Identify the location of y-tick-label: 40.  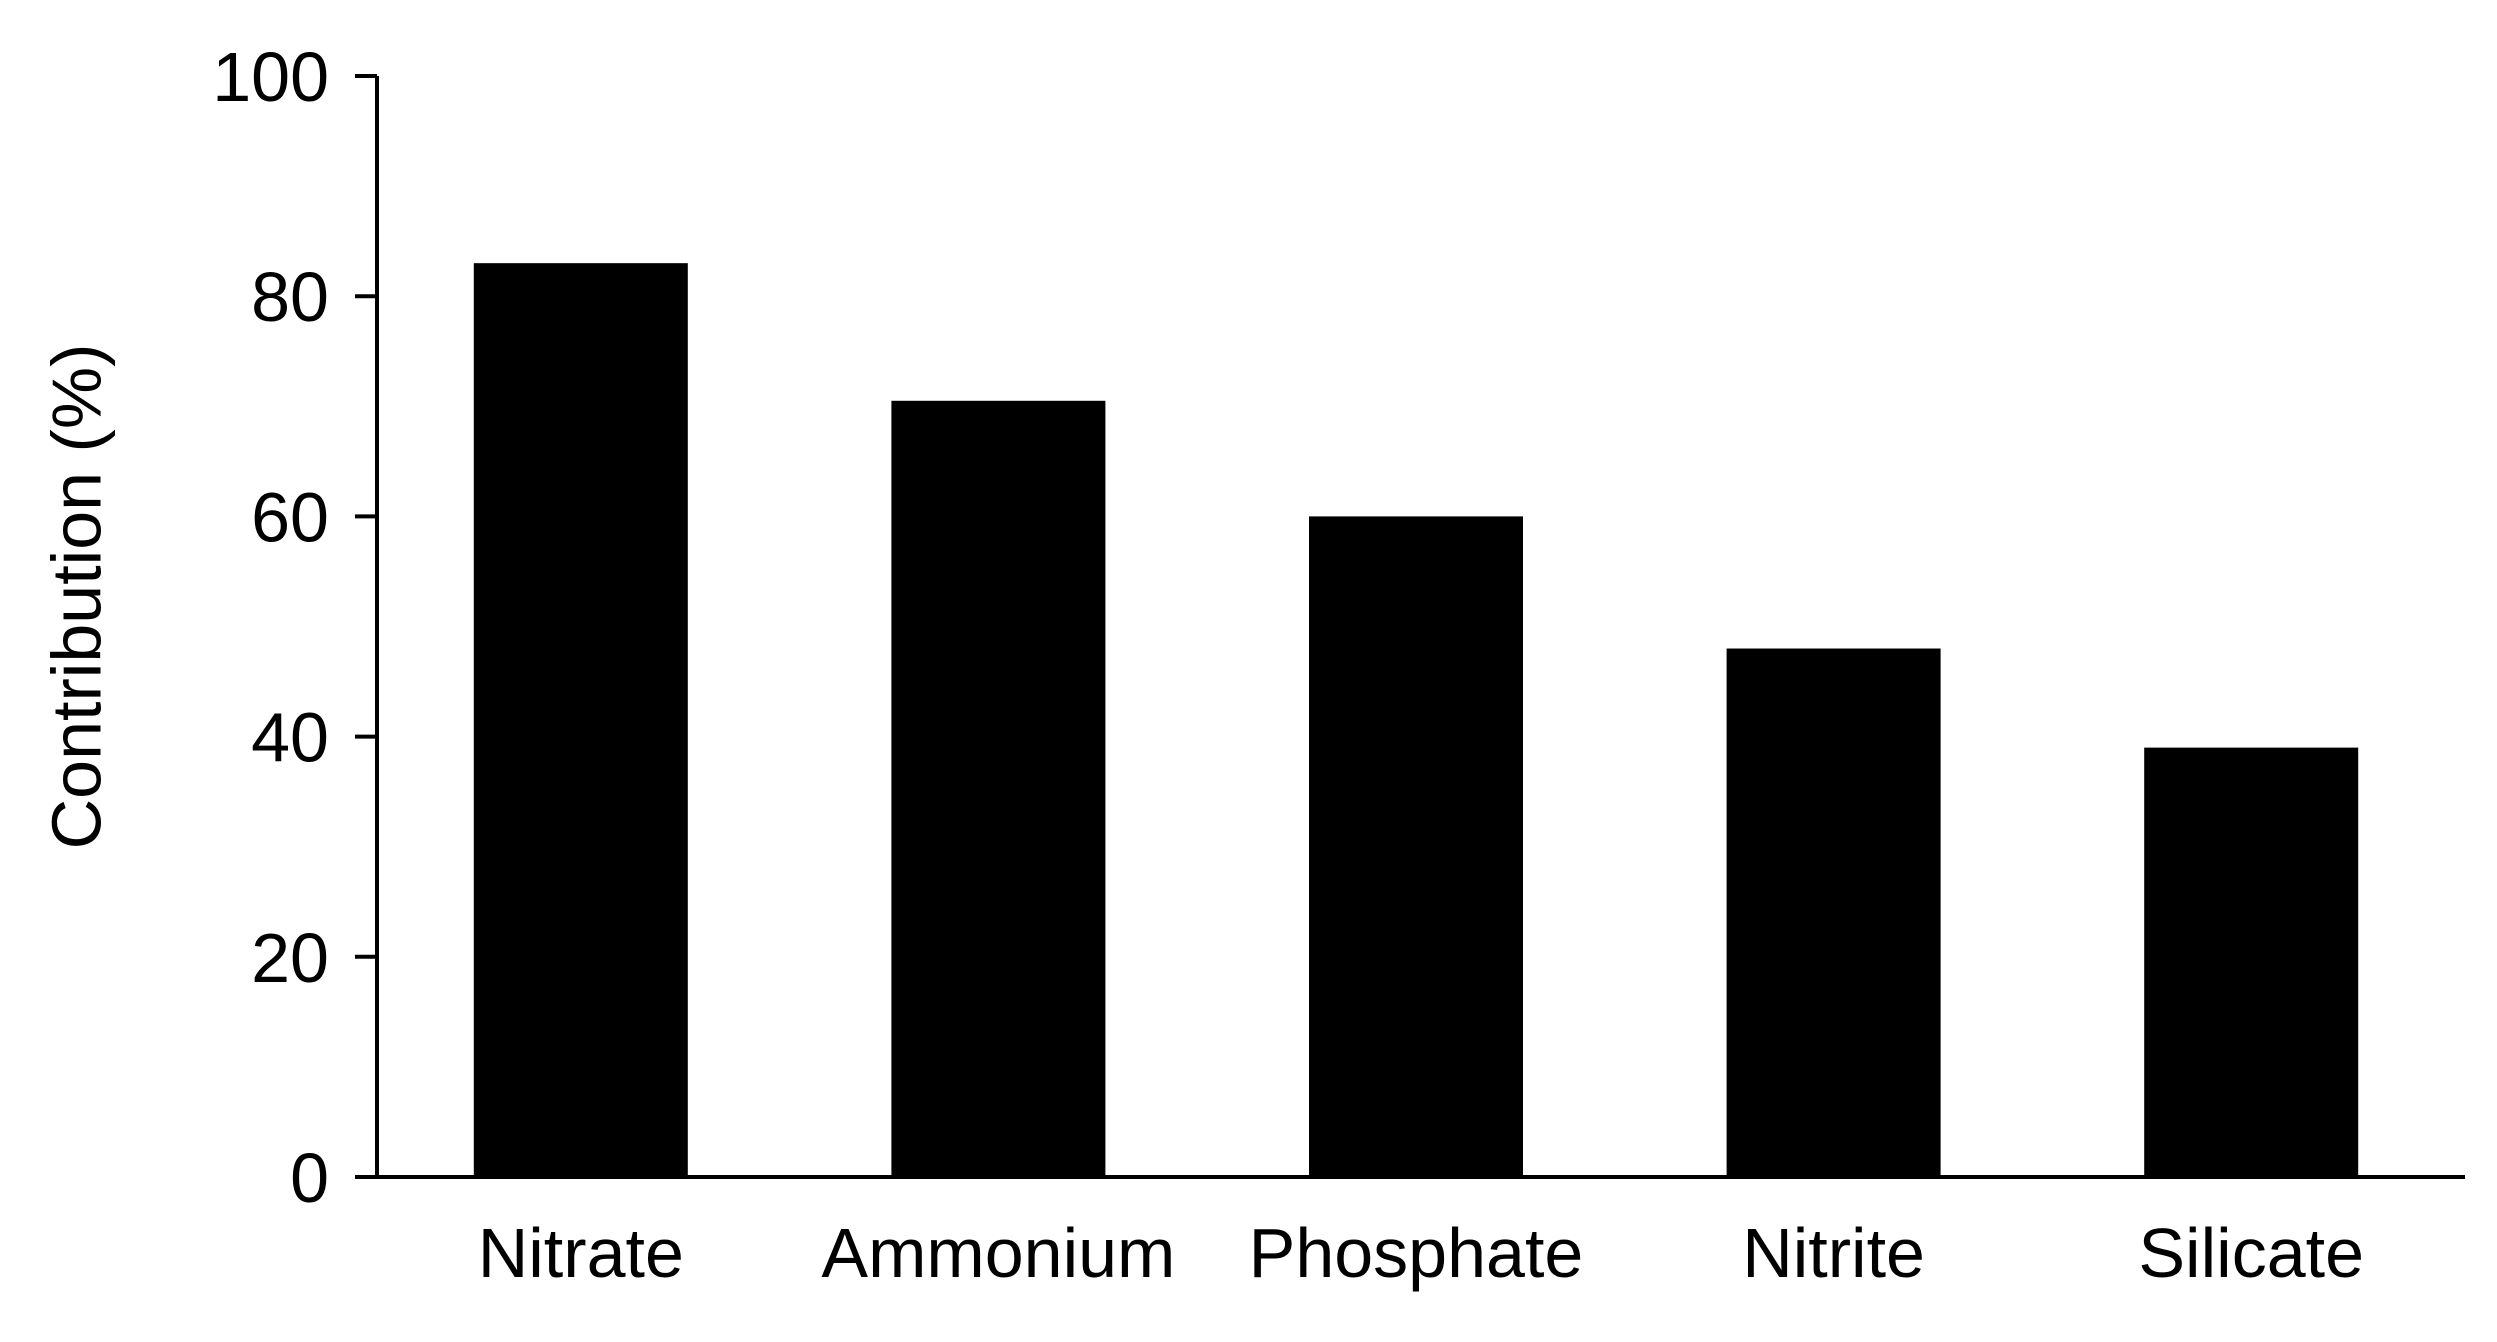
(290, 738).